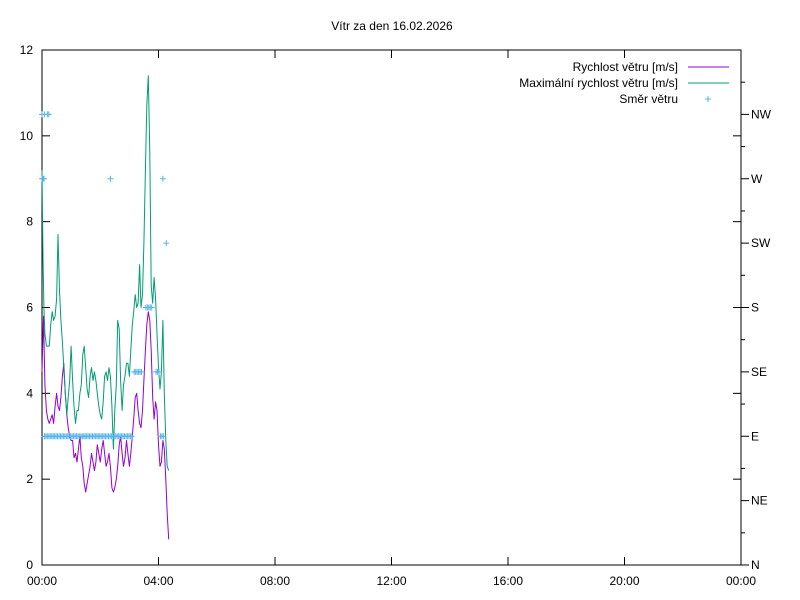 This screenshot has width=800, height=600. I want to click on legend-label: Směr větru, so click(648, 99).